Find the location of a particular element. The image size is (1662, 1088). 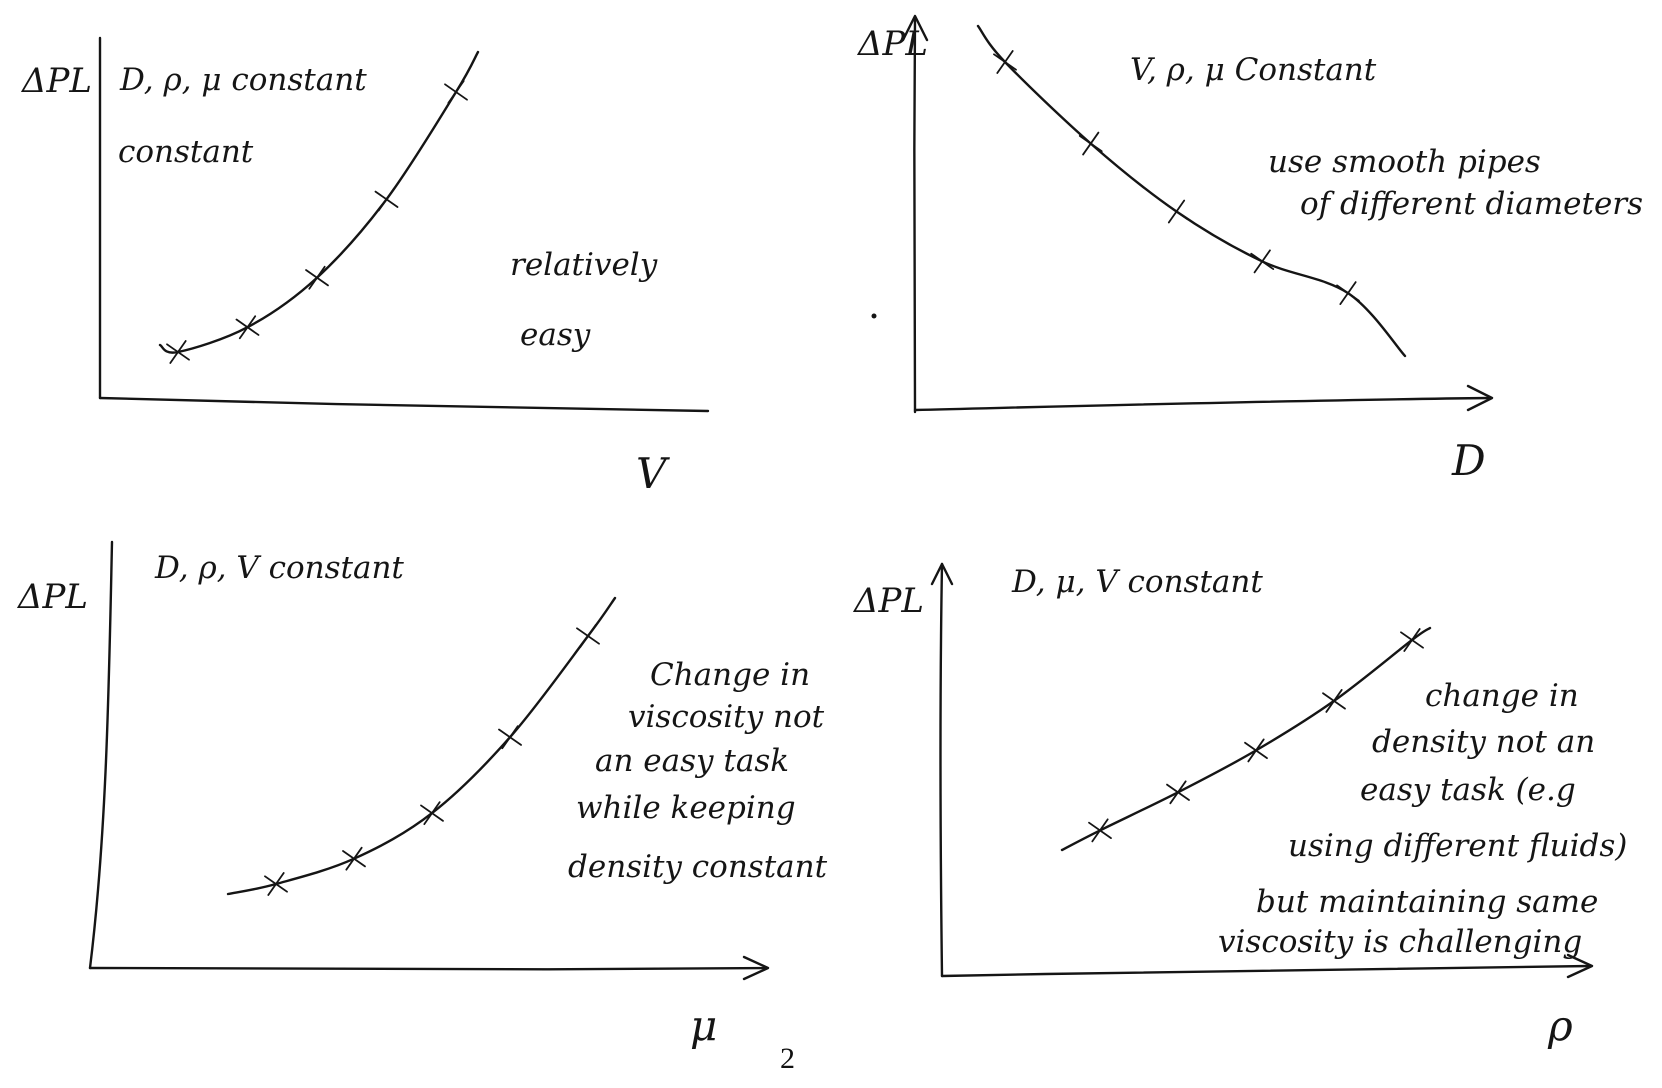

chart-4-xlabel: ρ is located at coordinates (1560, 1025).